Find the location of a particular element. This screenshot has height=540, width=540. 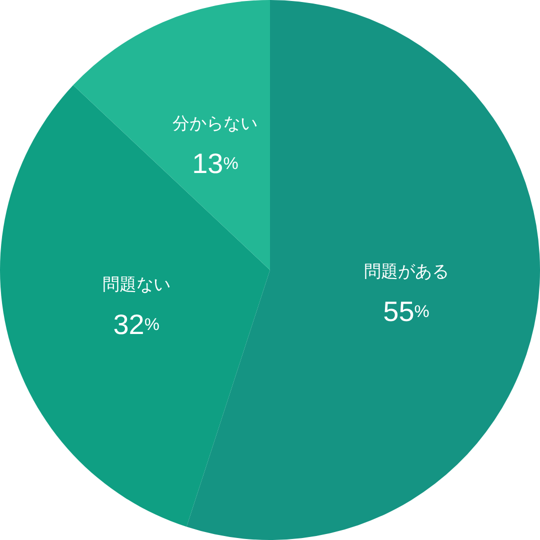

data-label: 13% is located at coordinates (215, 163).